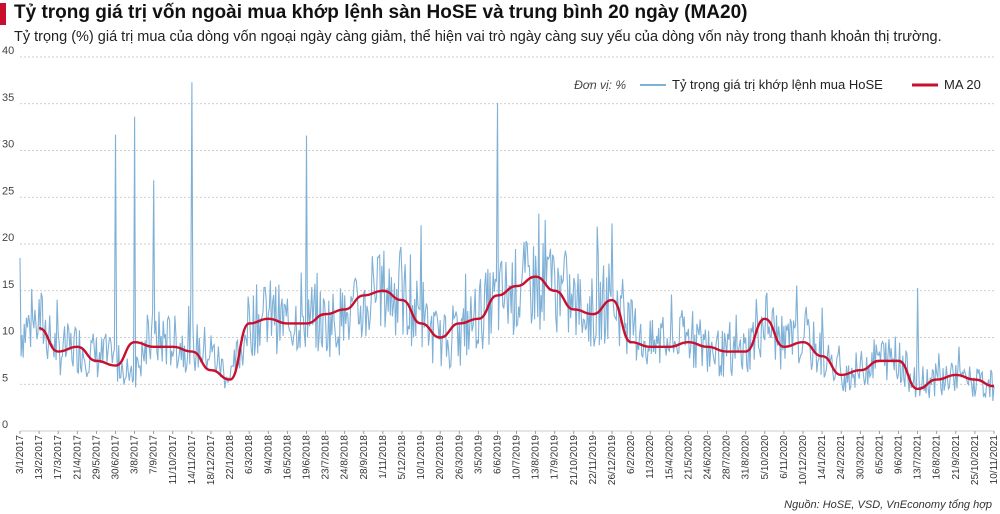  Describe the element at coordinates (421, 457) in the screenshot. I see `x-tick-label: 10/1/2019` at that location.